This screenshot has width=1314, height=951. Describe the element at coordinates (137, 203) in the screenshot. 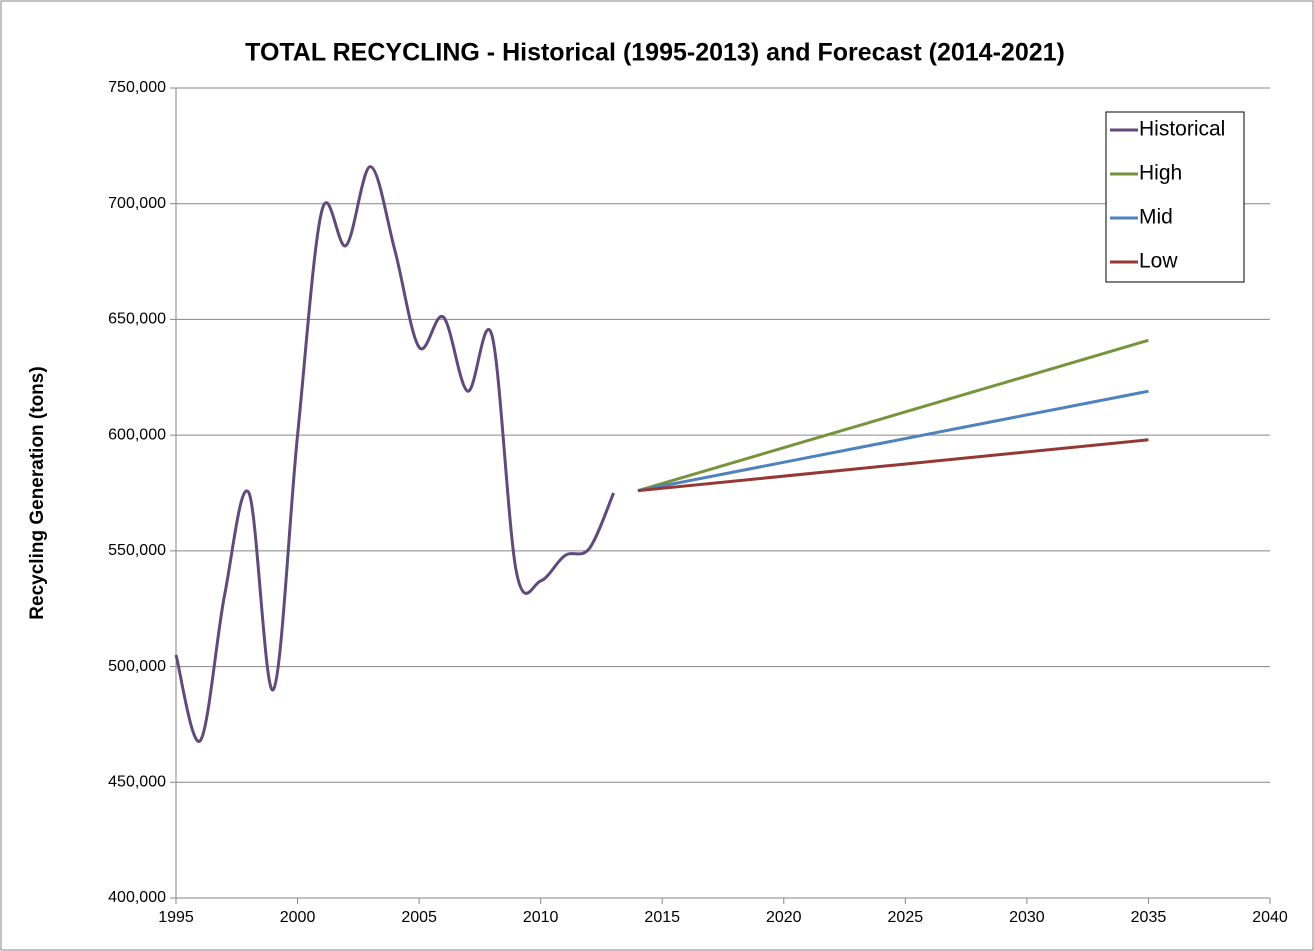

I see `y-tick-label: 700,000` at that location.